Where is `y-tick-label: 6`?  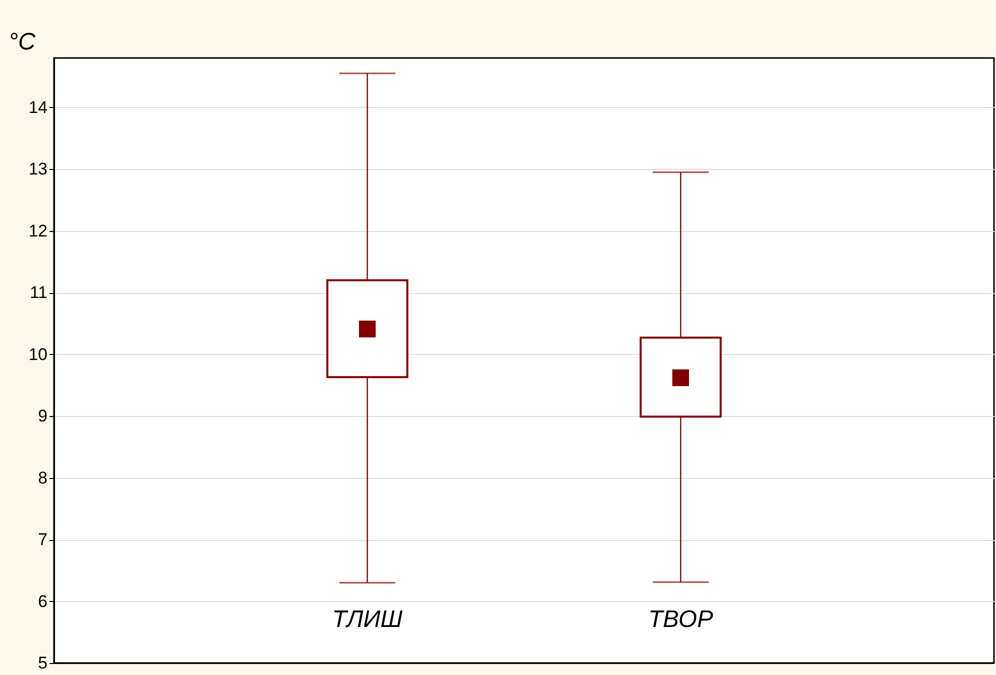 y-tick-label: 6 is located at coordinates (43, 601).